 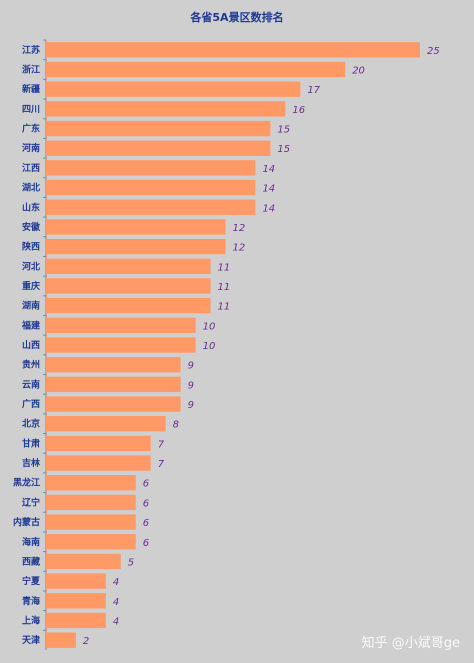 I want to click on bar-江西, so click(x=151, y=168).